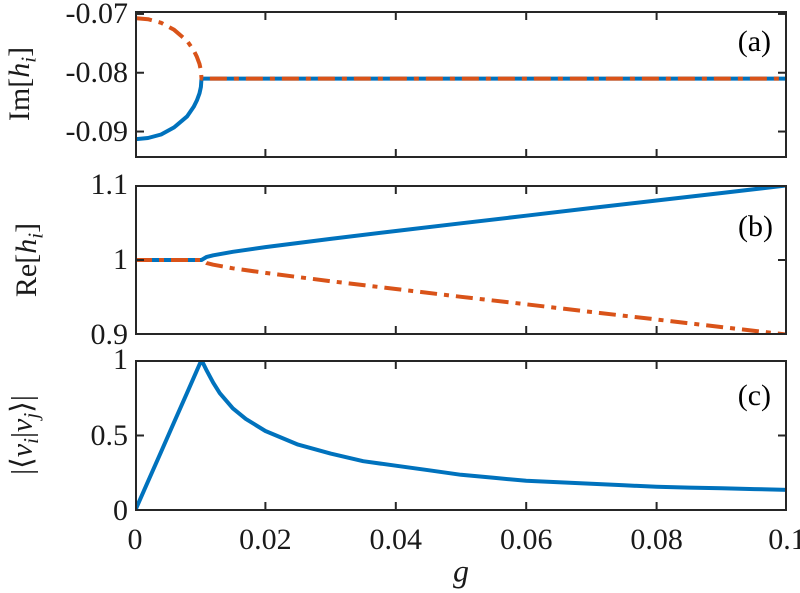 This screenshot has height=593, width=800. What do you see at coordinates (109, 435) in the screenshot?
I see `panel-c-ytick-label: 0.5` at bounding box center [109, 435].